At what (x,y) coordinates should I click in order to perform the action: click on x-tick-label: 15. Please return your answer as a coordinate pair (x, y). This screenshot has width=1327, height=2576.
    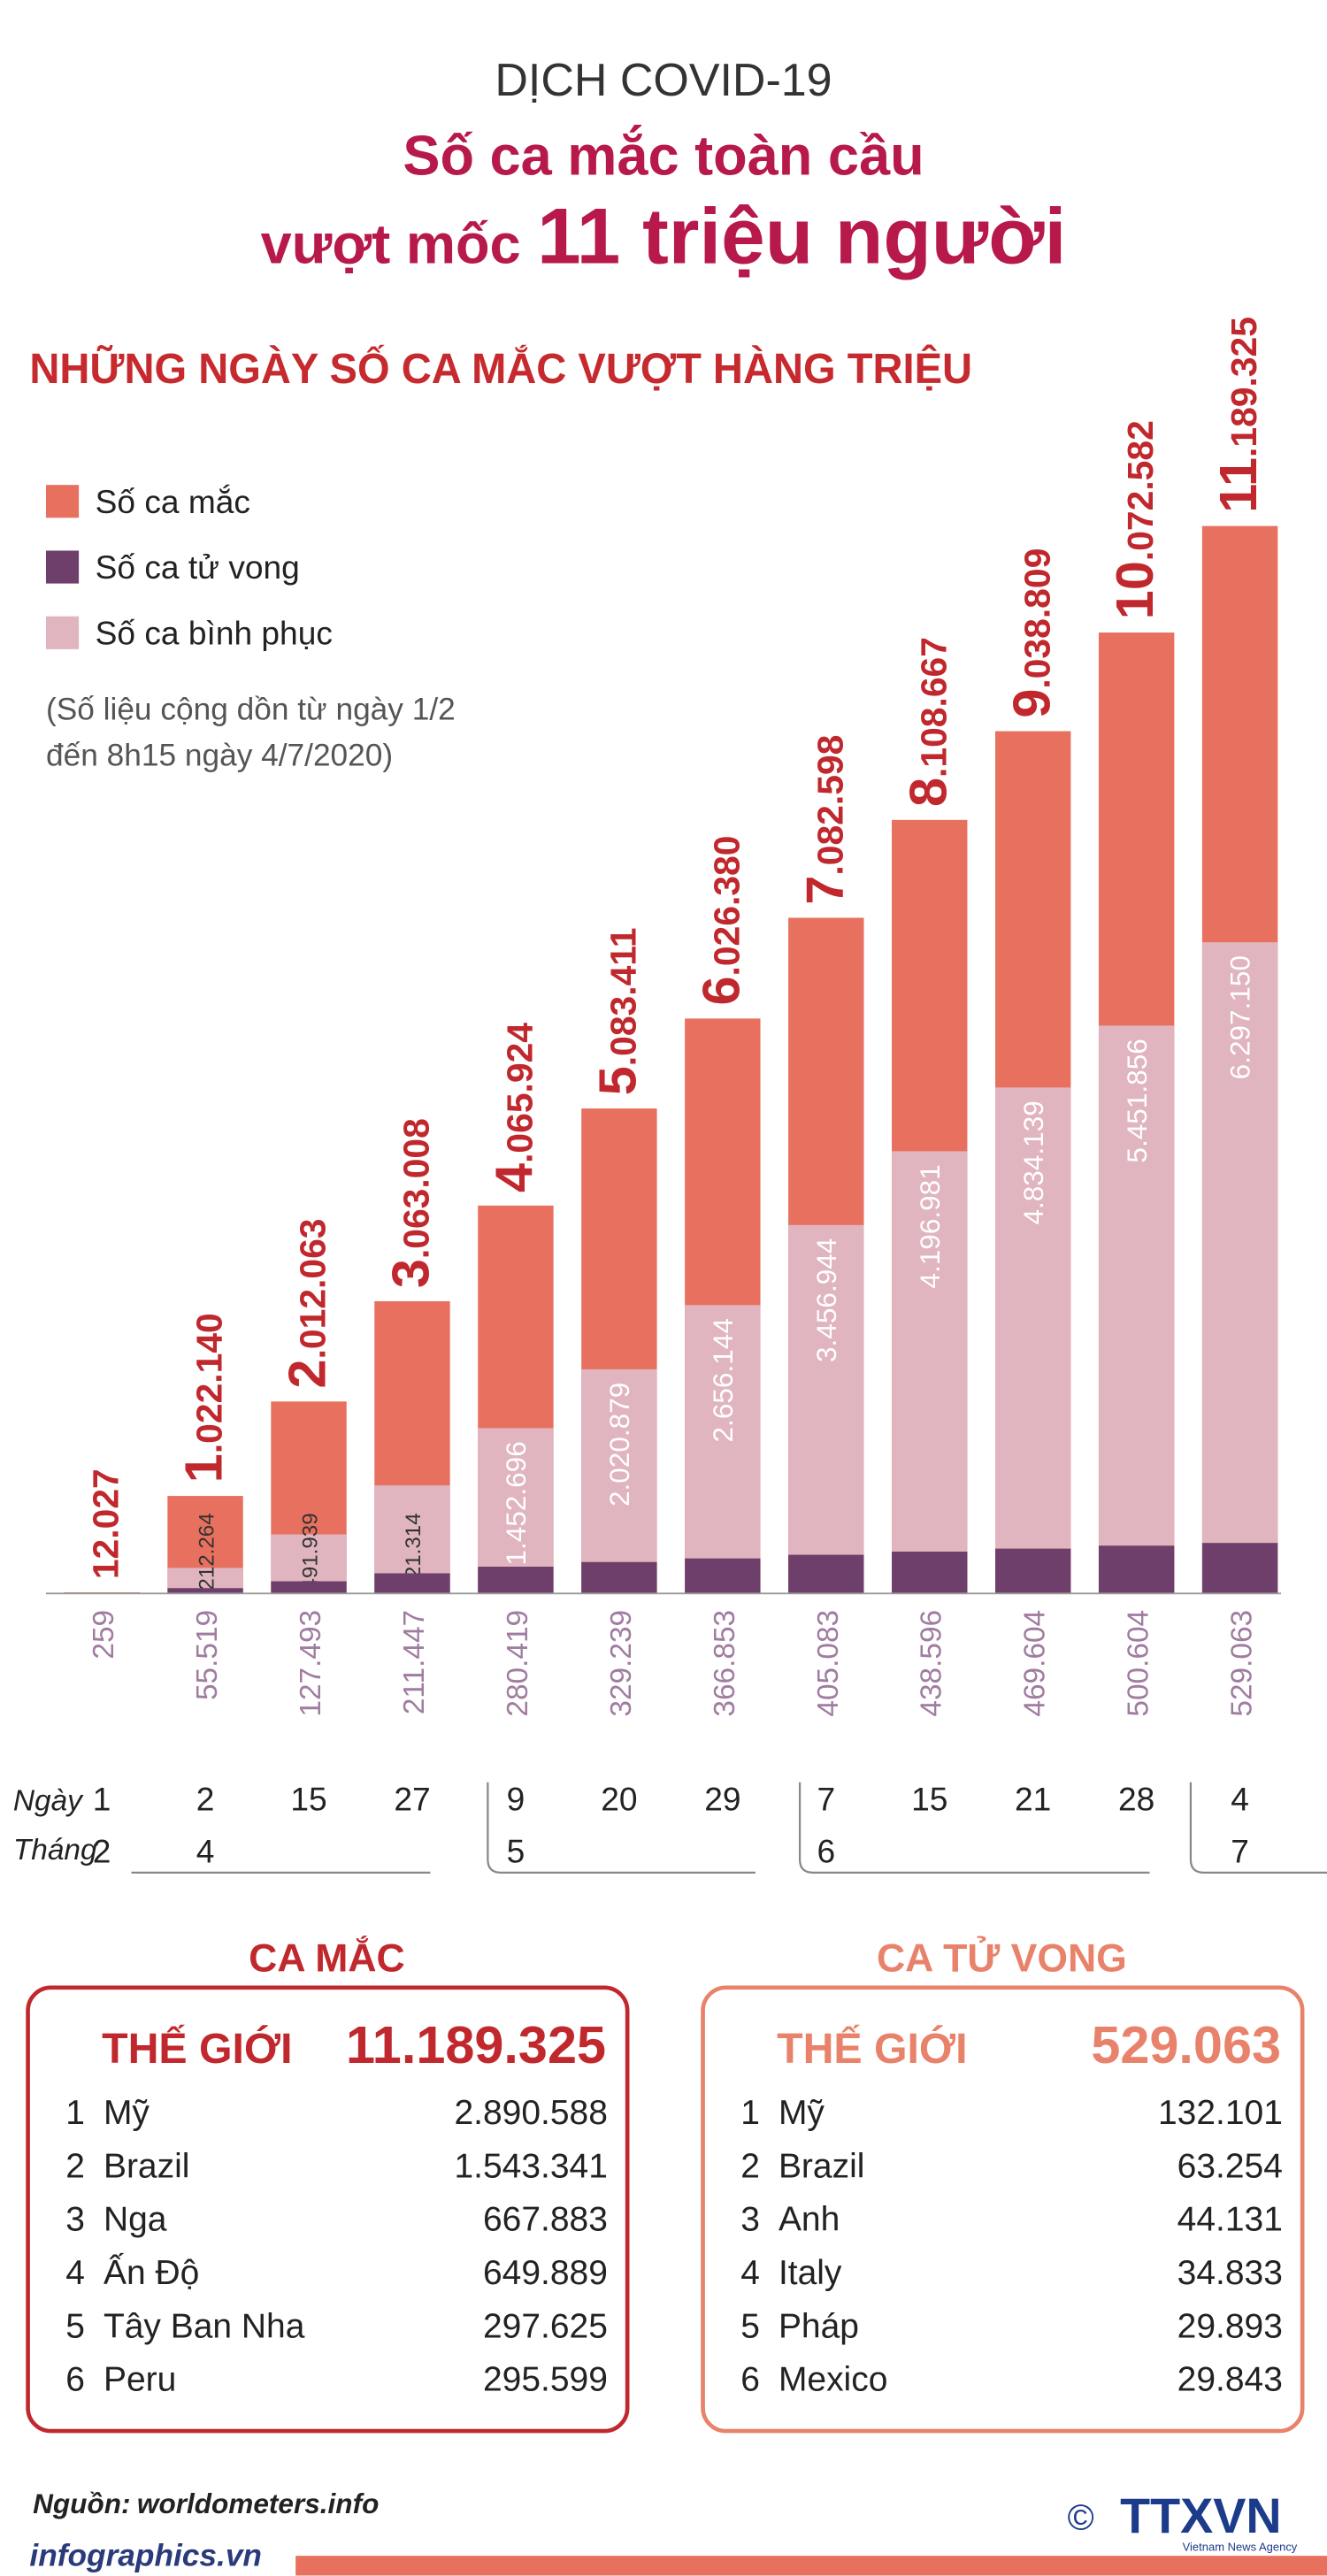
    Looking at the image, I should click on (308, 1798).